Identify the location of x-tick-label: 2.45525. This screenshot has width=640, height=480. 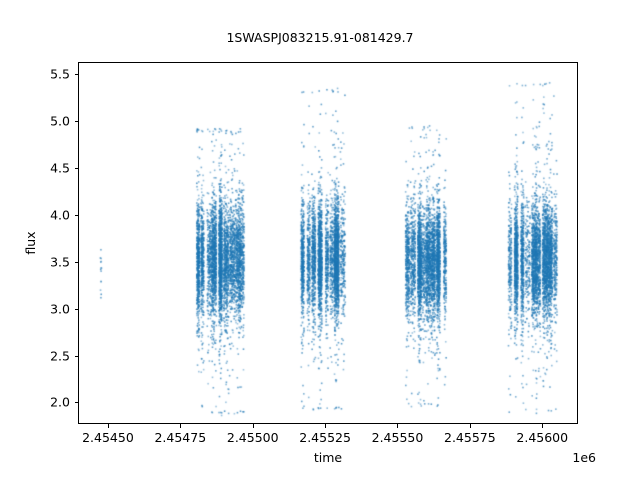
(325, 437).